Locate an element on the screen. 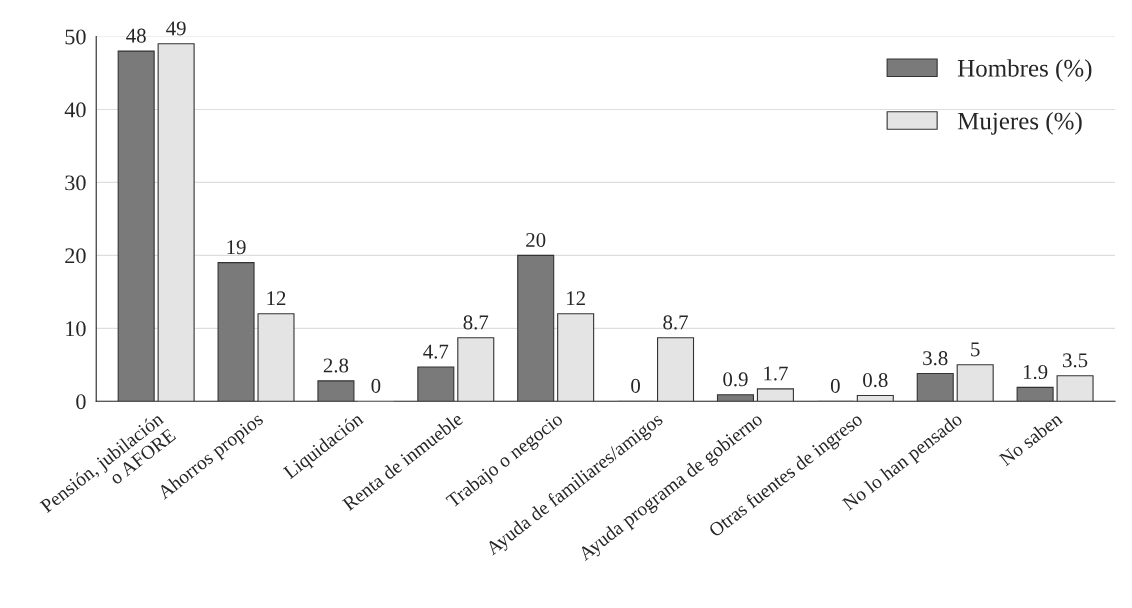  y-tick-label: 10 is located at coordinates (76, 329).